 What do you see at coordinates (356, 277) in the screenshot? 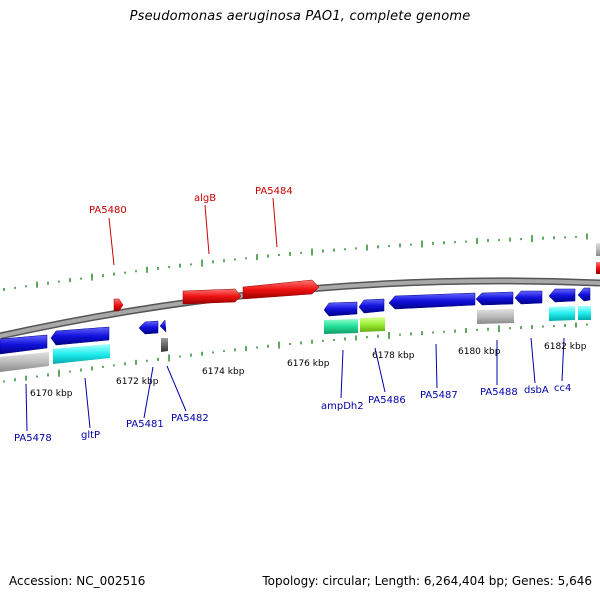
I see `forward-strand-genes` at bounding box center [356, 277].